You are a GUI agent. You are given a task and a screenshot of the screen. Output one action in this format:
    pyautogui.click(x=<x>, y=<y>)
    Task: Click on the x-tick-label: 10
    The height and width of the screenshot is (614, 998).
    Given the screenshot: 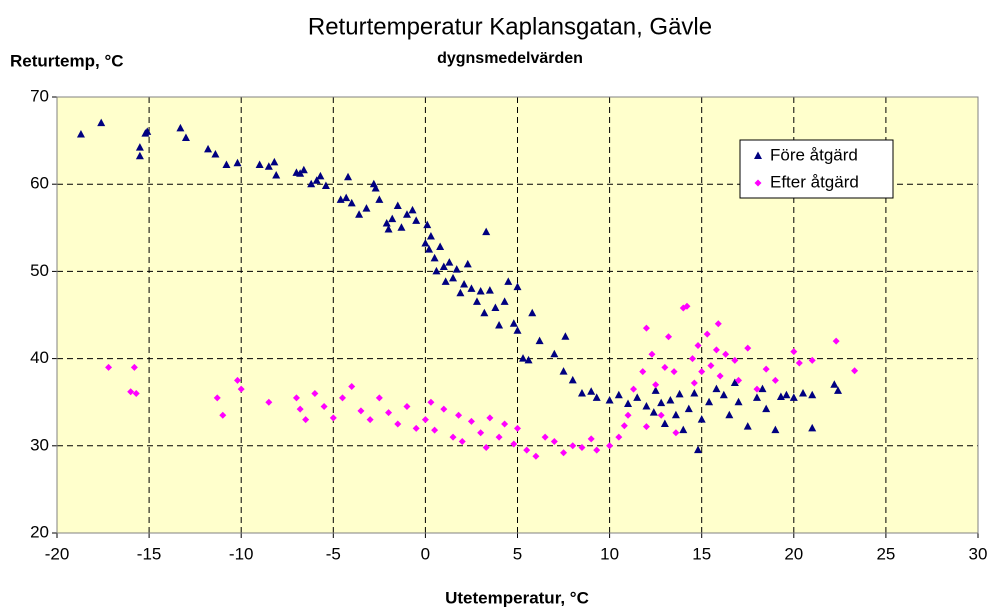 What is the action you would take?
    pyautogui.click(x=609, y=553)
    